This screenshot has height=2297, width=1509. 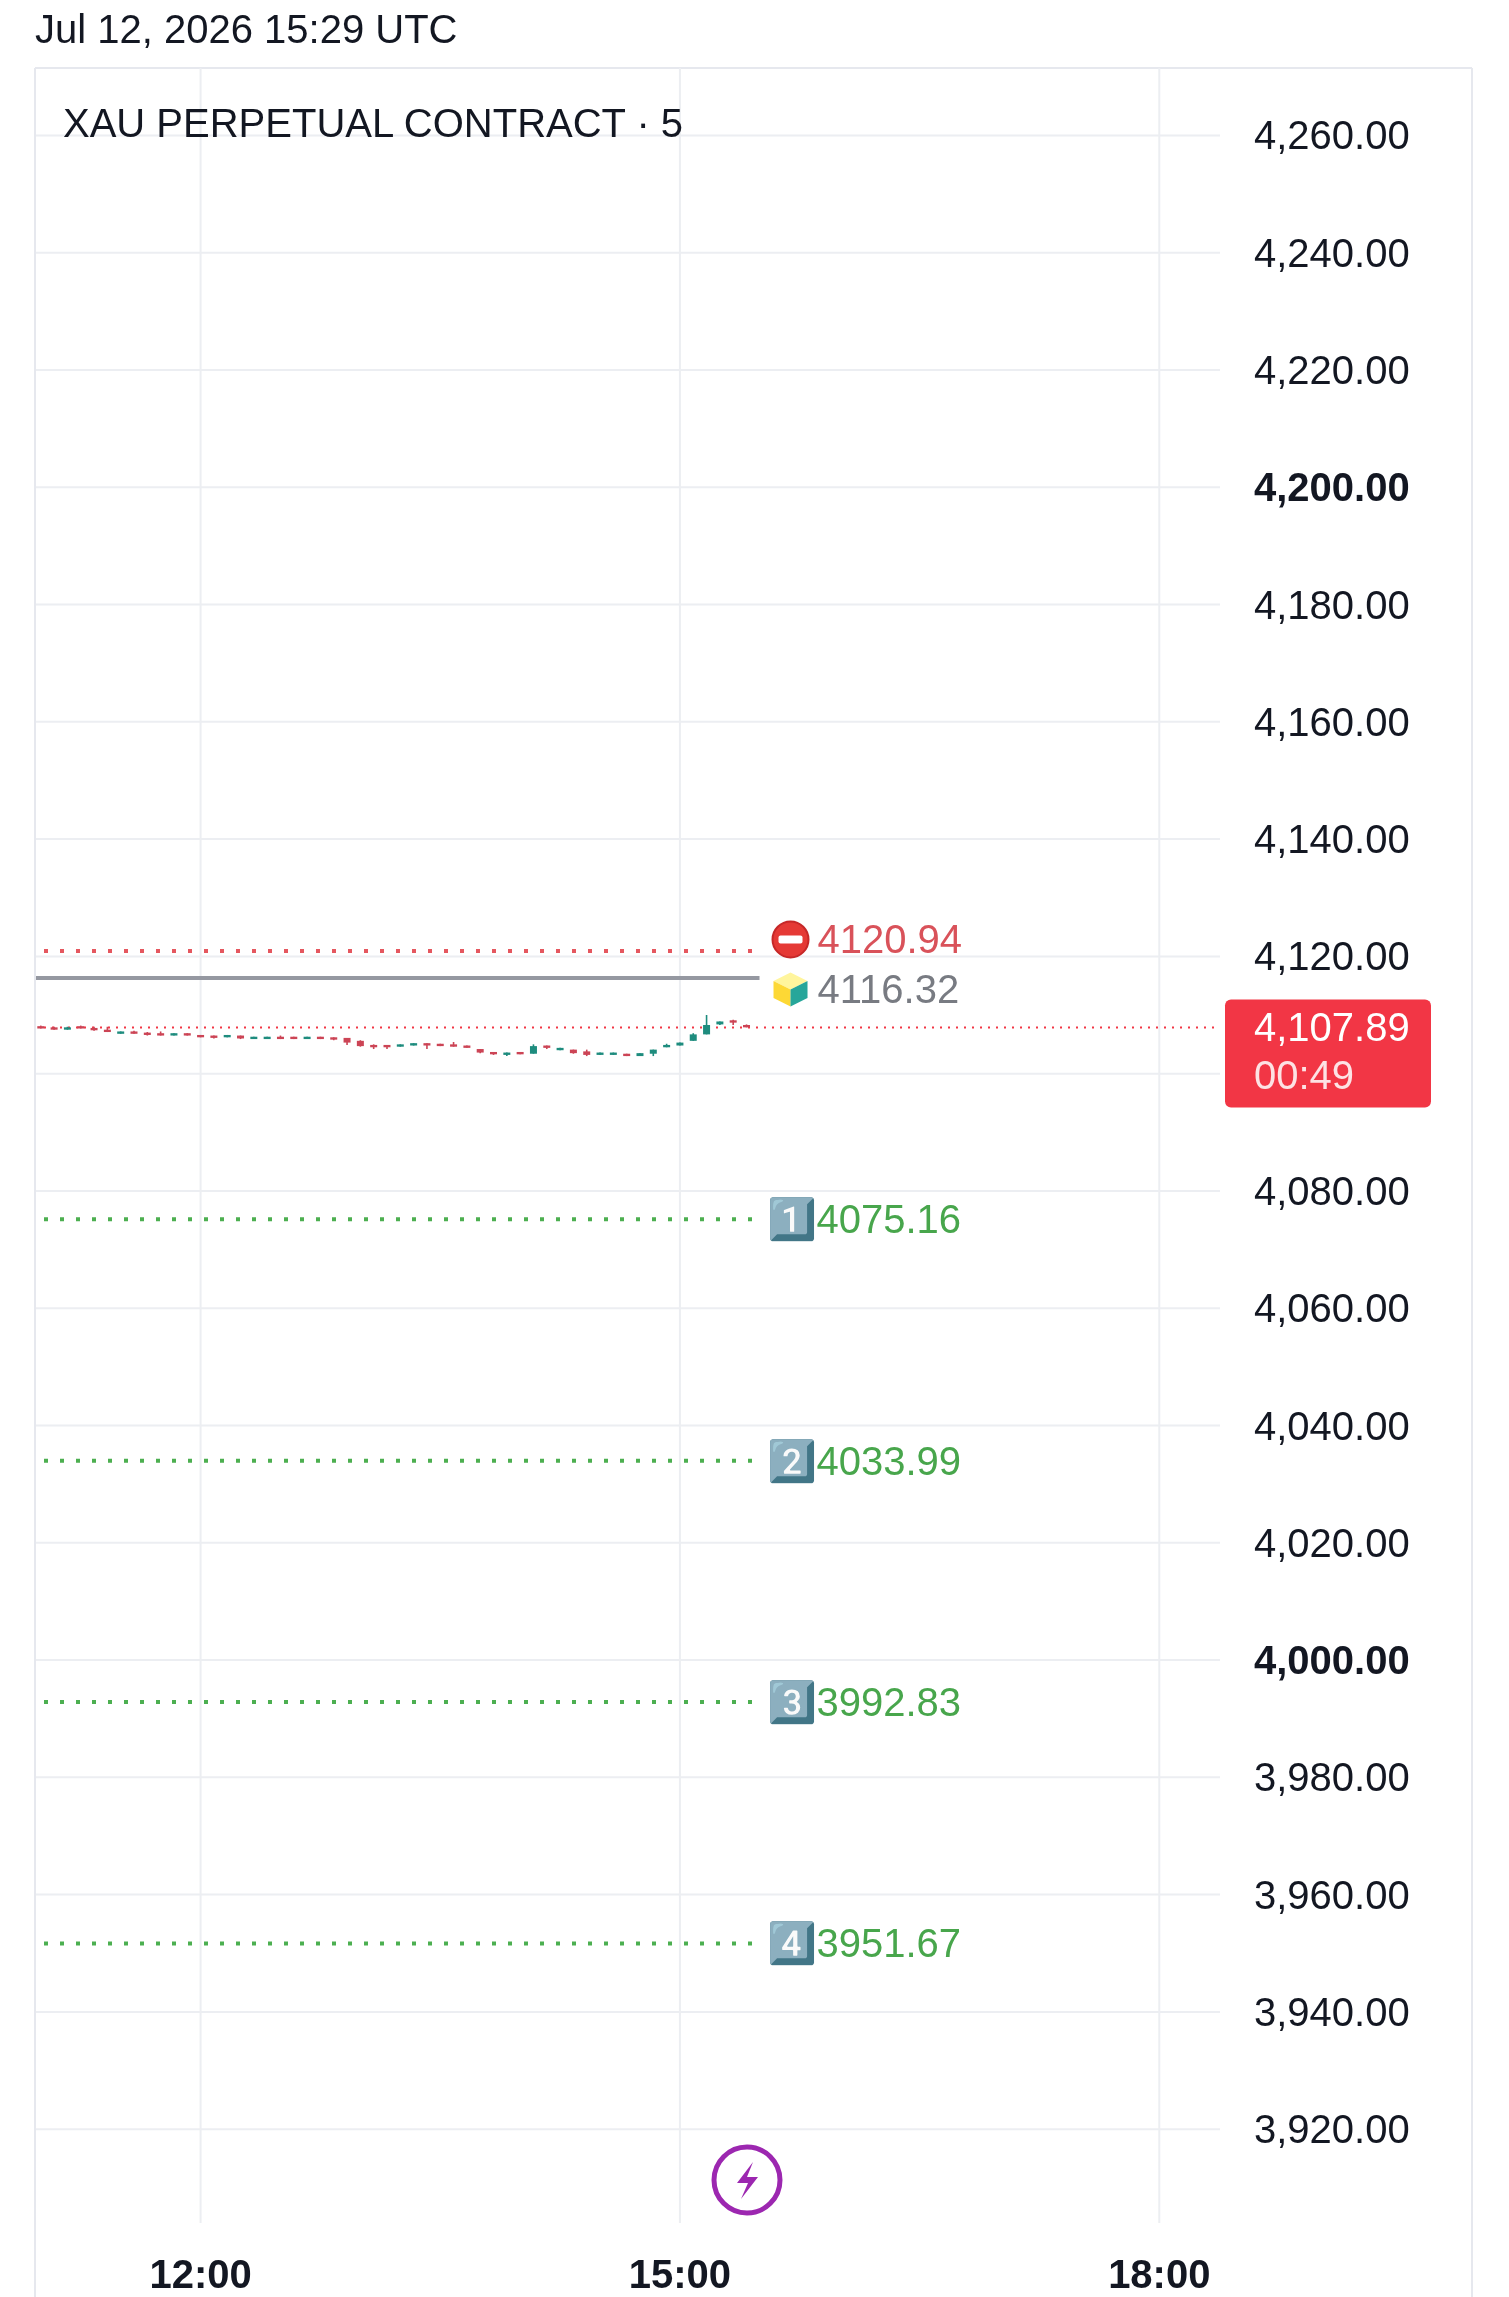 What do you see at coordinates (1332, 839) in the screenshot?
I see `y-tick-label: 4,140.00` at bounding box center [1332, 839].